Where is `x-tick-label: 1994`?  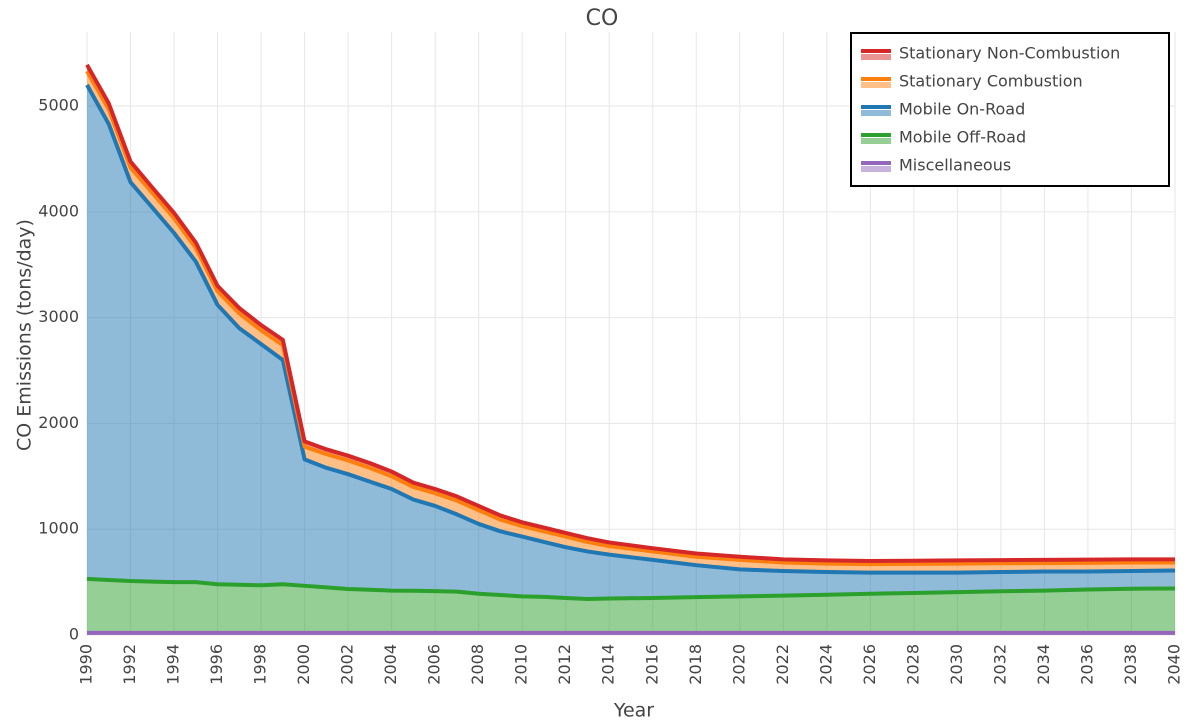 x-tick-label: 1994 is located at coordinates (173, 664).